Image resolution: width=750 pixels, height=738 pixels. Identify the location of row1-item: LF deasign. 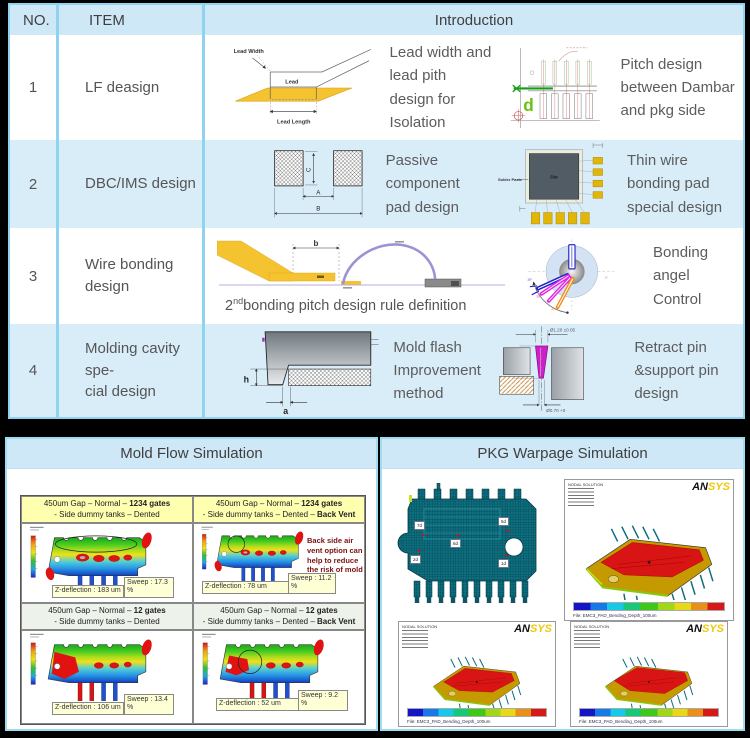
(130, 87).